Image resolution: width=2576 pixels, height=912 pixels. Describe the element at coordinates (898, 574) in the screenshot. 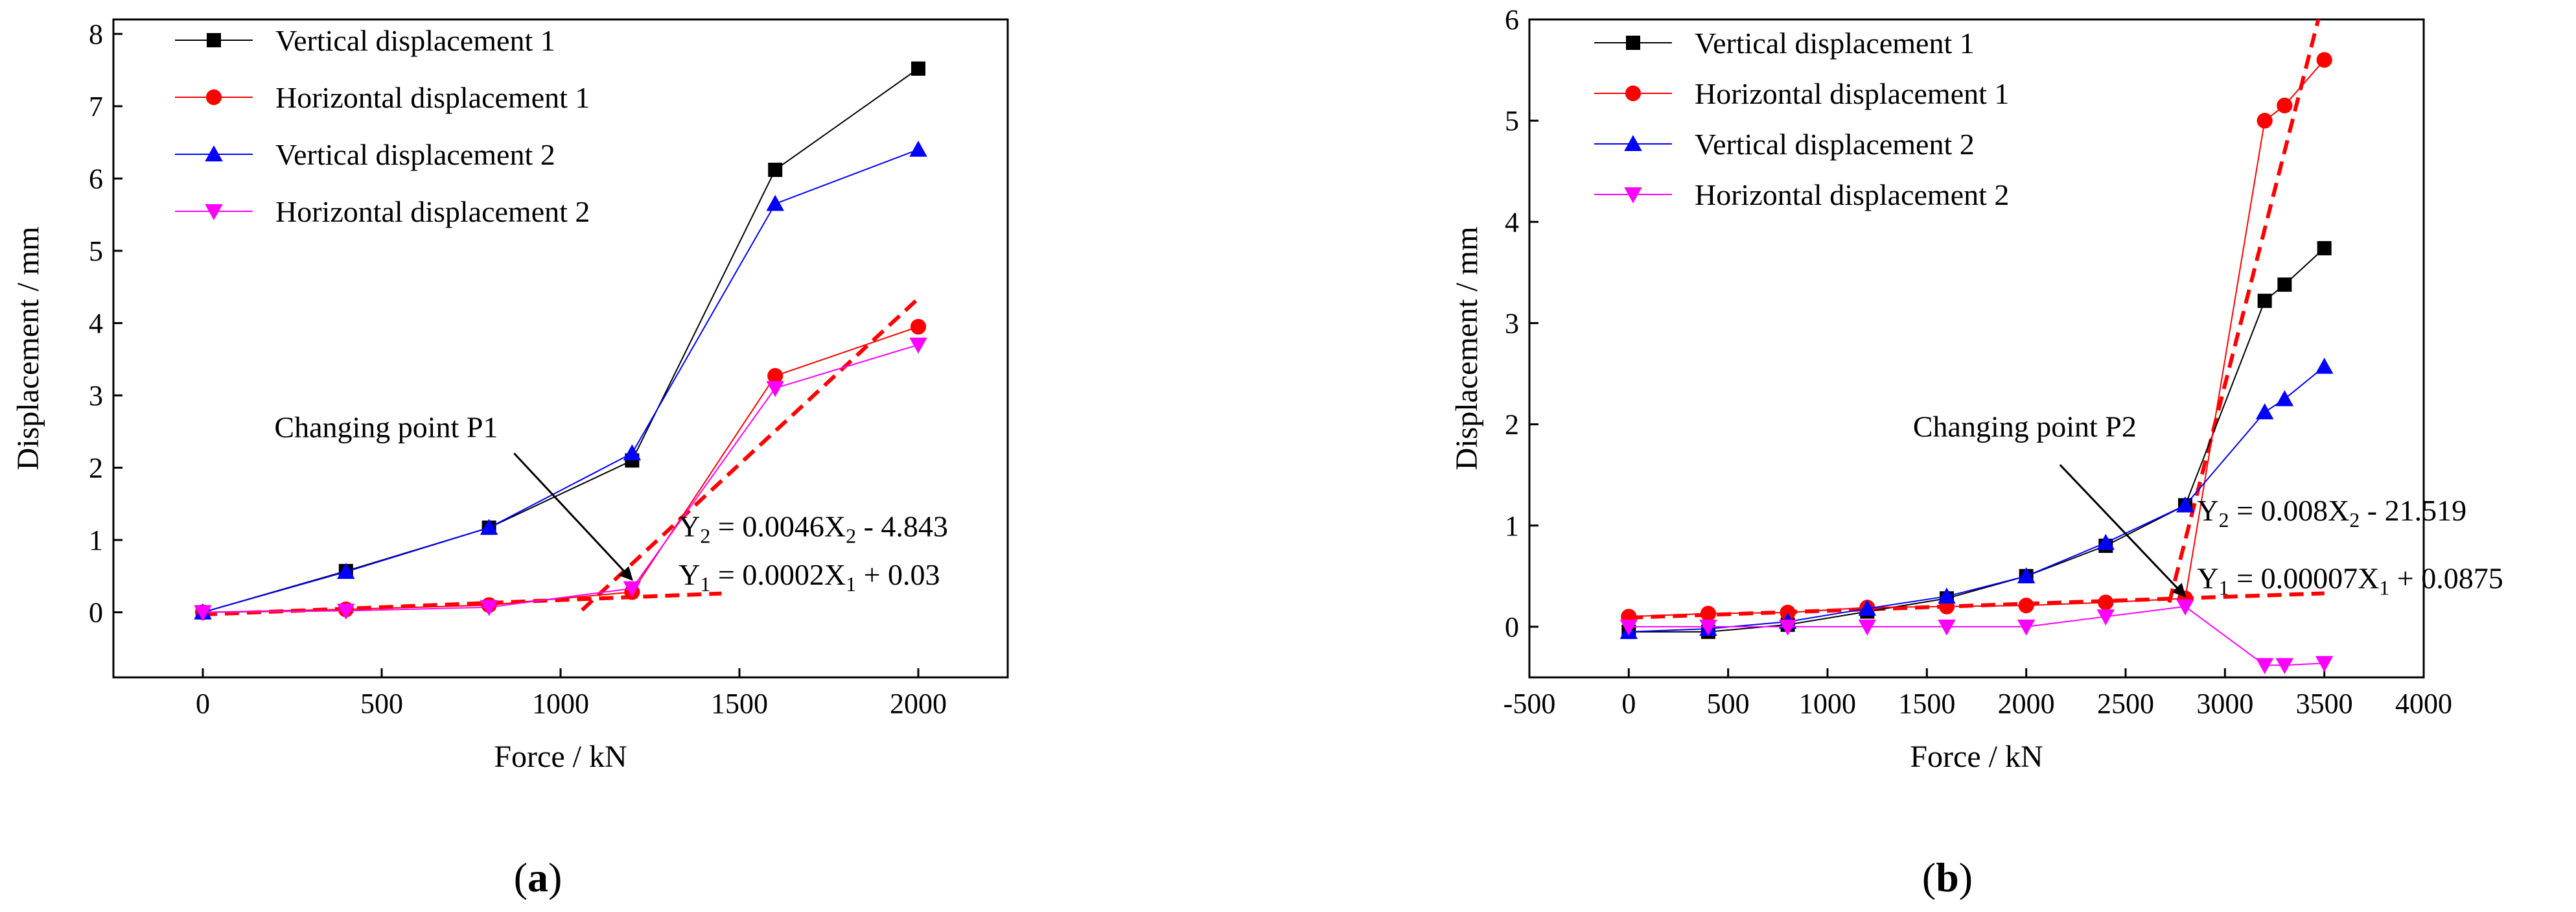

I see `equation-text: + 0.03` at that location.